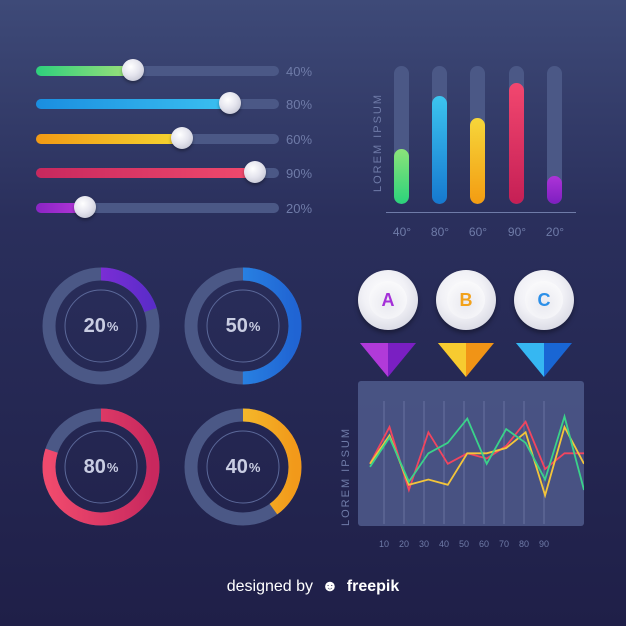 The width and height of the screenshot is (626, 626). Describe the element at coordinates (483, 544) in the screenshot. I see `x-tick-label: 60` at that location.